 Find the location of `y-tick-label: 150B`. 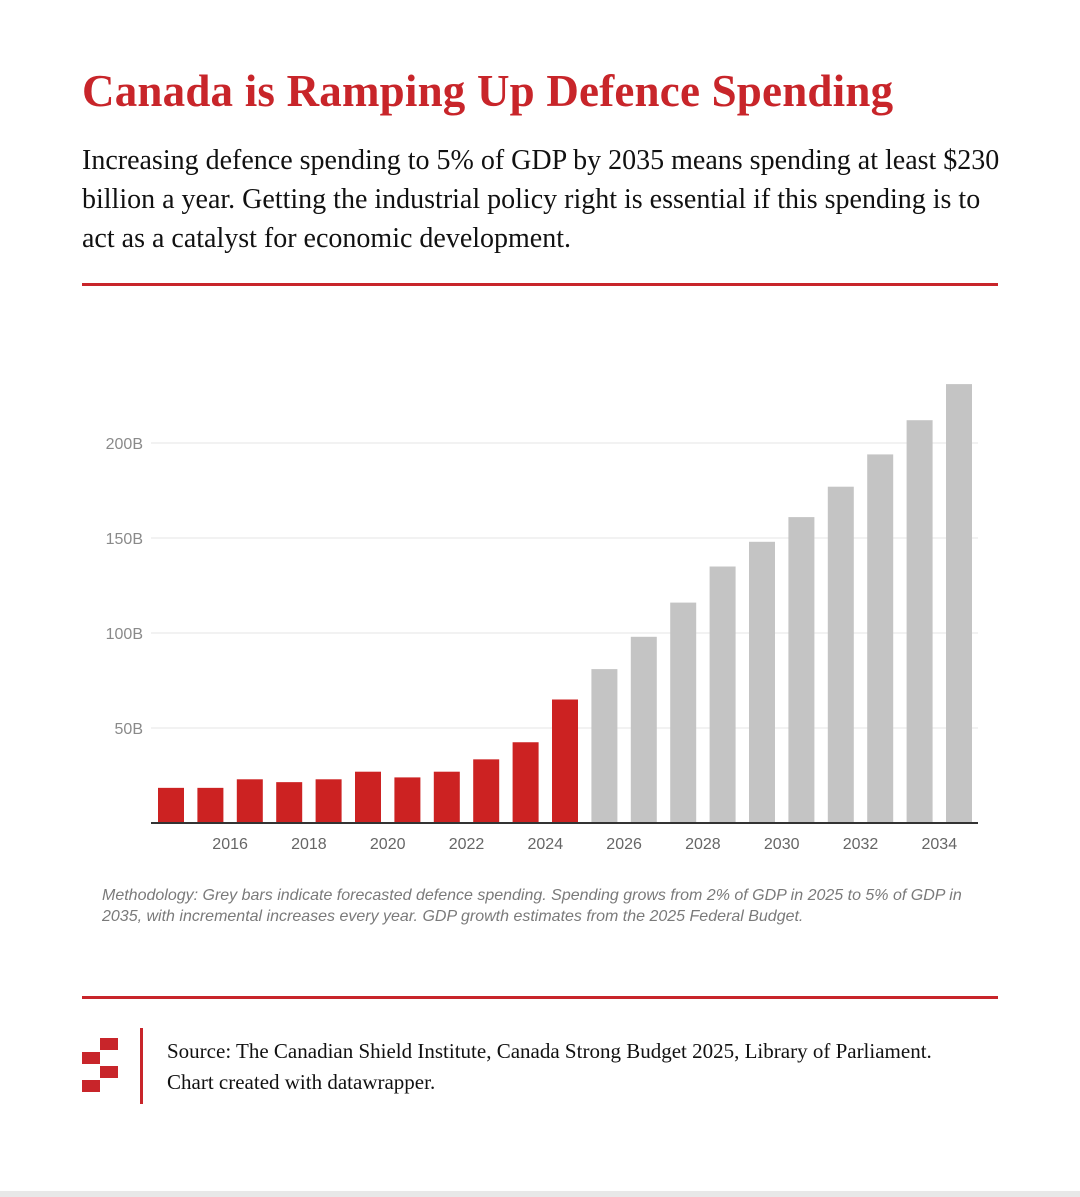

y-tick-label: 150B is located at coordinates (124, 539).